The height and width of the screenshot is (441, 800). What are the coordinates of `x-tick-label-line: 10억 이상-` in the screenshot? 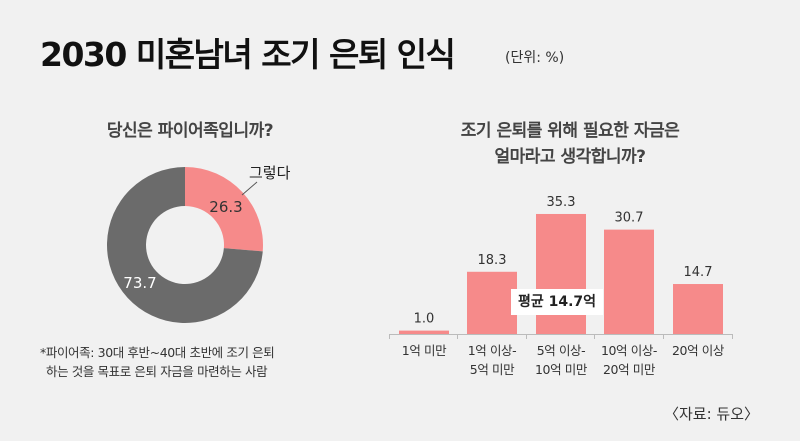 It's located at (629, 350).